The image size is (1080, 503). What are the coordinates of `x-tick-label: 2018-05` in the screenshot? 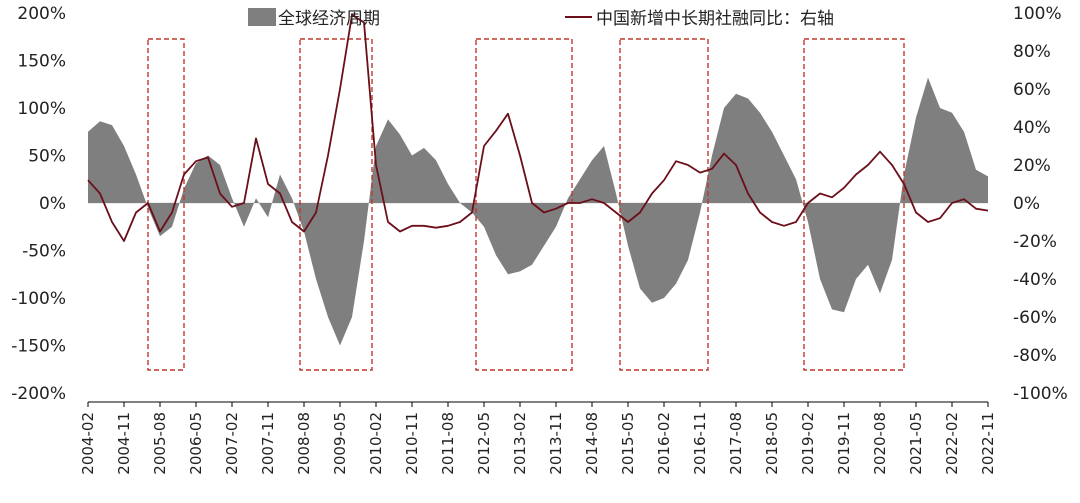 It's located at (772, 443).